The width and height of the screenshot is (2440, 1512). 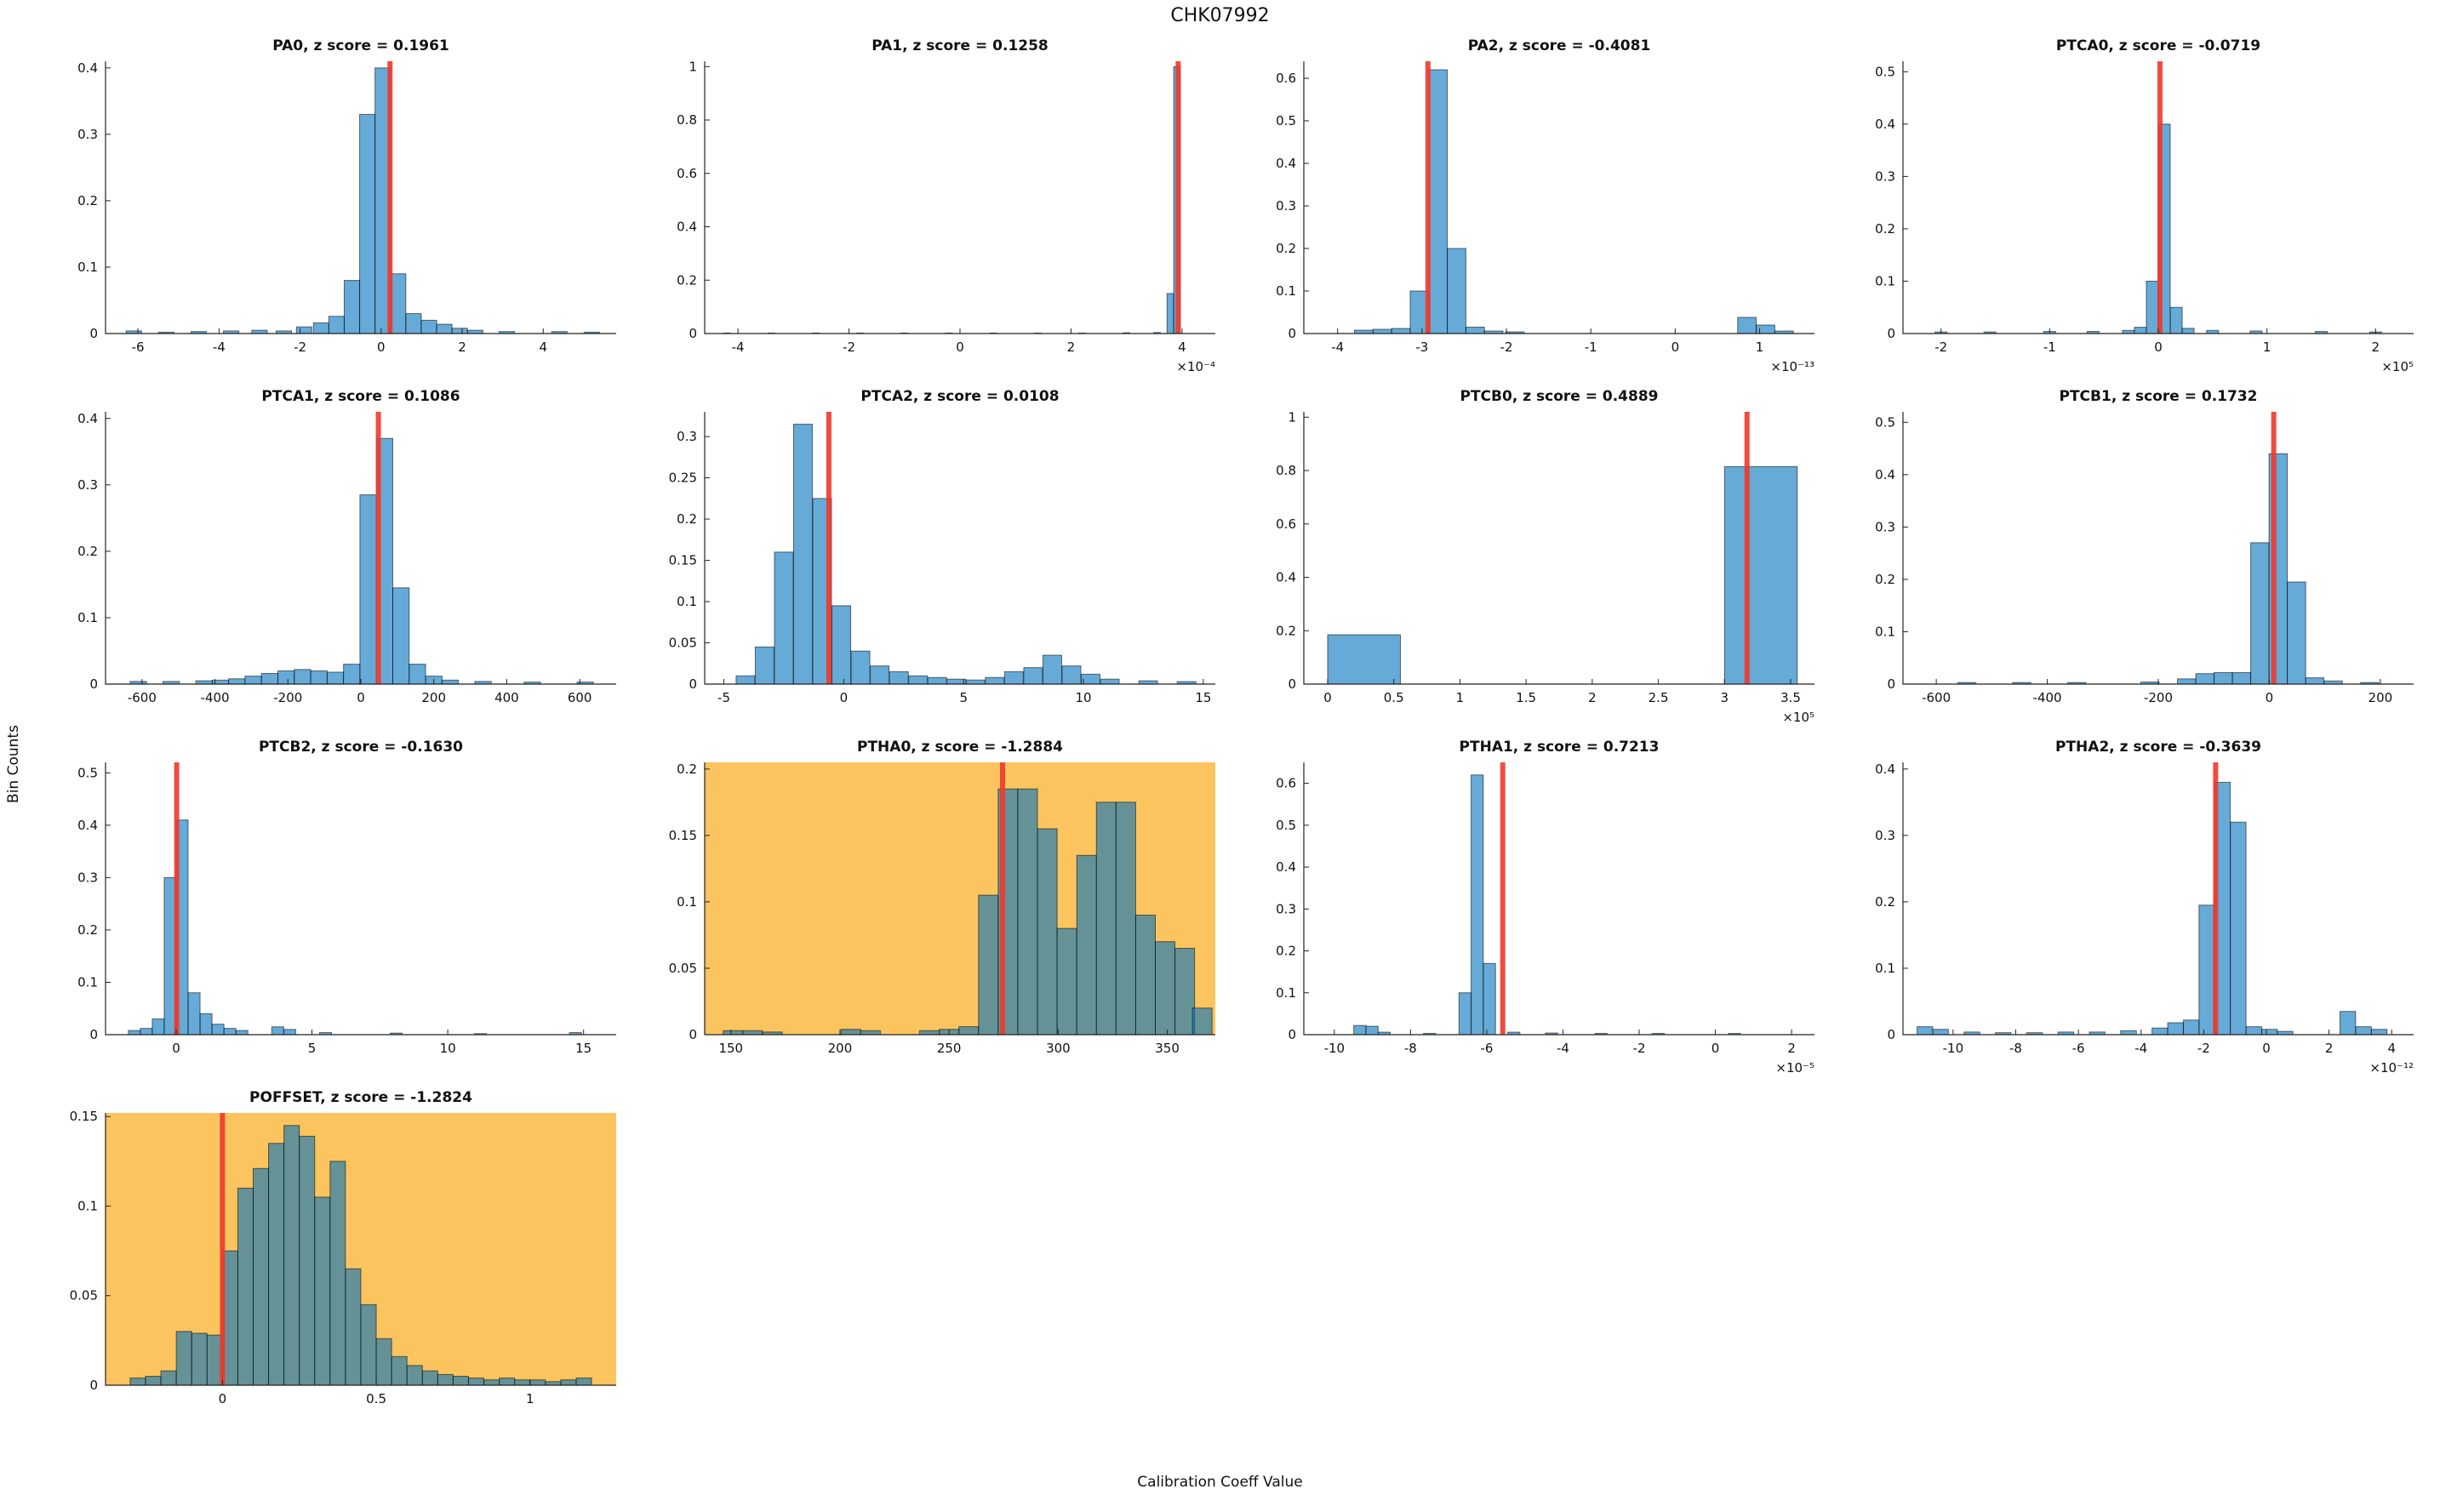 I want to click on x-tick-label: -1, so click(x=2049, y=347).